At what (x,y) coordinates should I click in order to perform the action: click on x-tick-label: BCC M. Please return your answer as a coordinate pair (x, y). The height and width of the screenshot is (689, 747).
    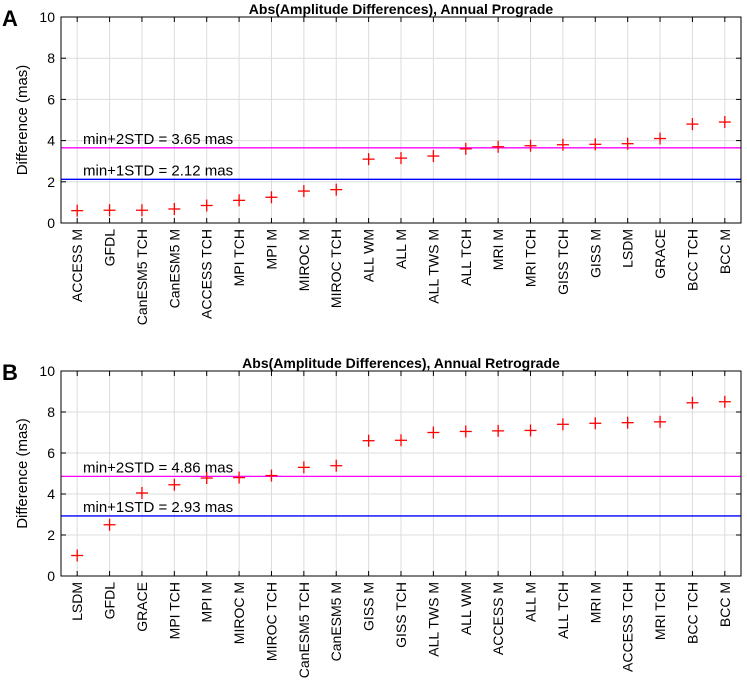
    Looking at the image, I should click on (725, 251).